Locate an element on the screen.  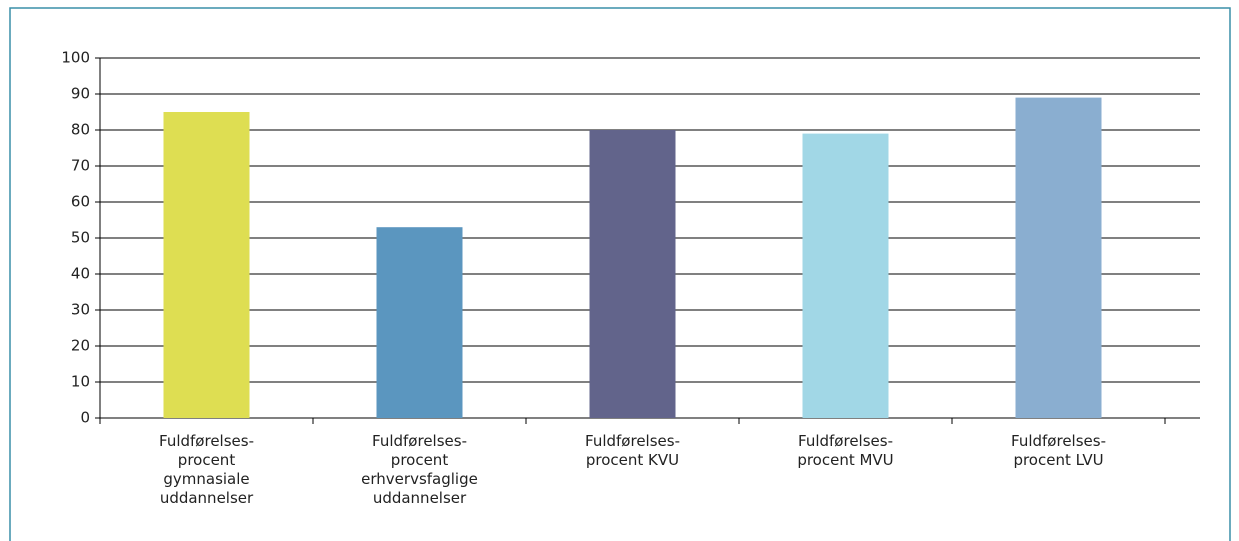
y-tick-label: 50 is located at coordinates (80, 238).